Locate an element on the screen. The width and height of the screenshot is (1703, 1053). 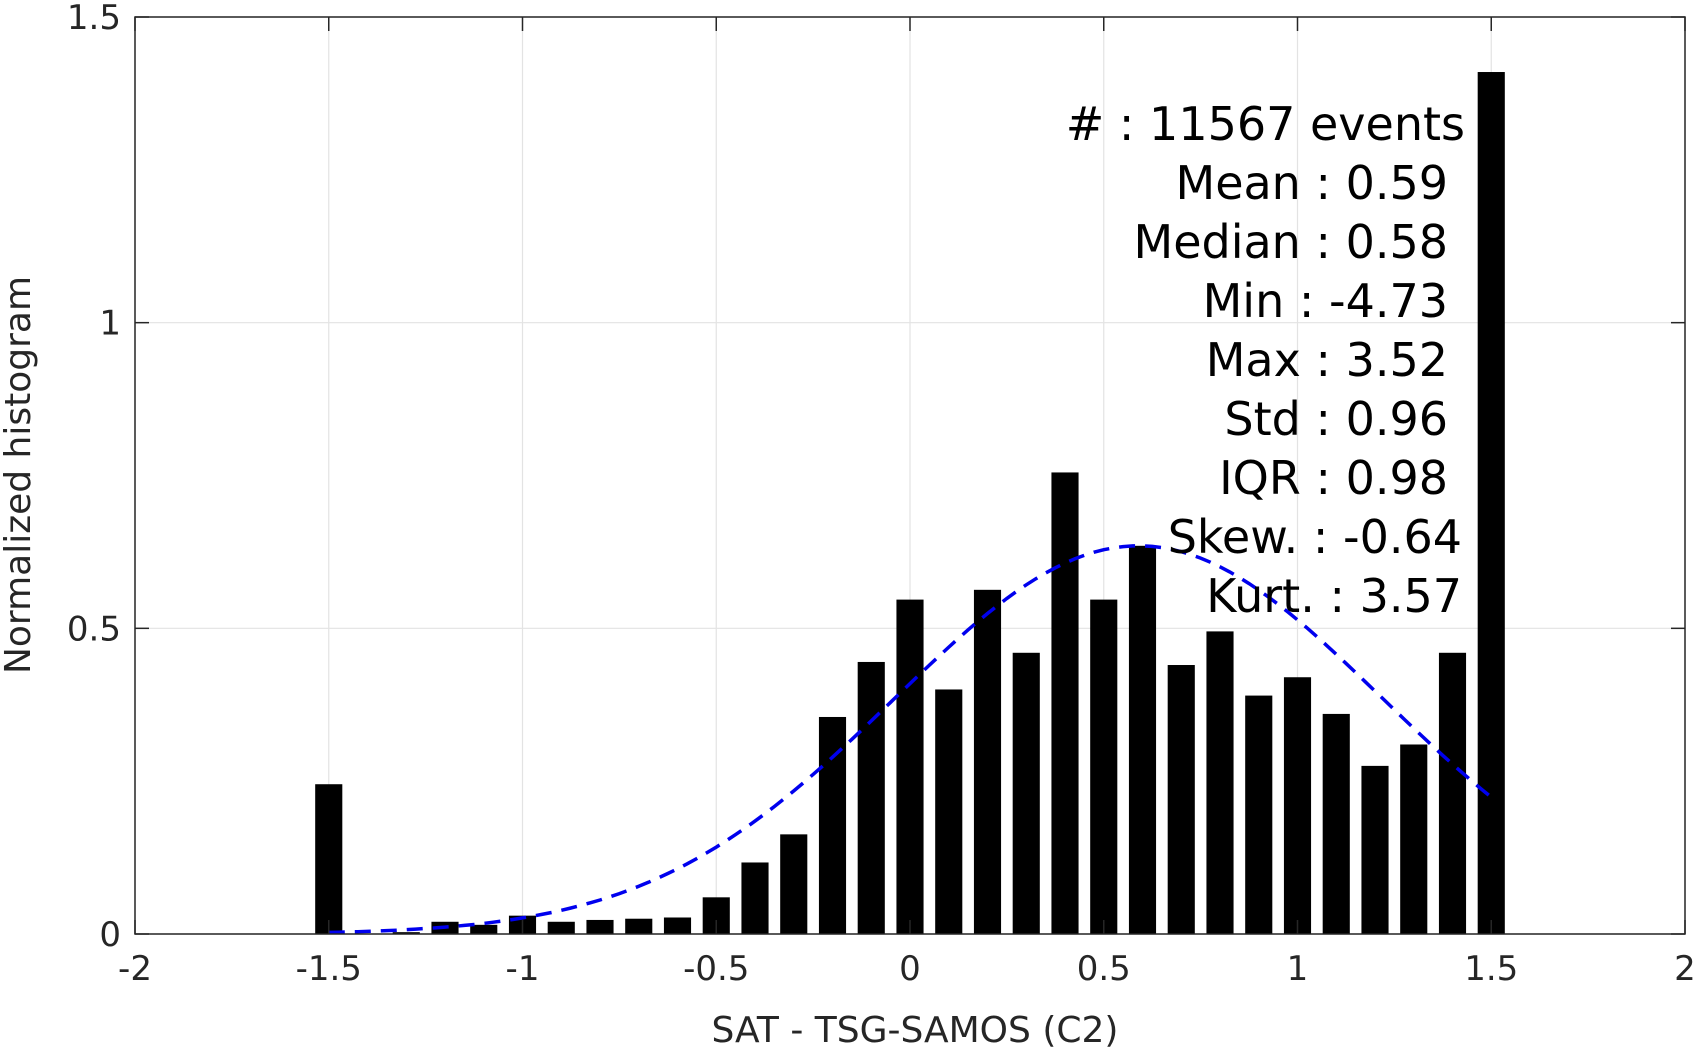
x-tick-label: 2 is located at coordinates (1685, 969).